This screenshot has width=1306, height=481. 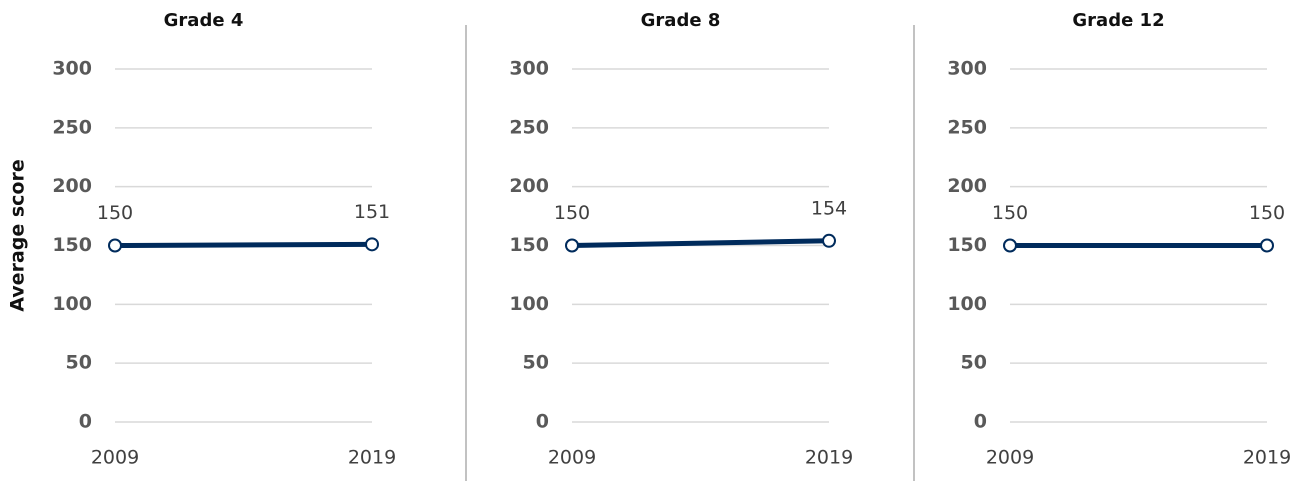 What do you see at coordinates (204, 20) in the screenshot?
I see `chart-title: Grade 4` at bounding box center [204, 20].